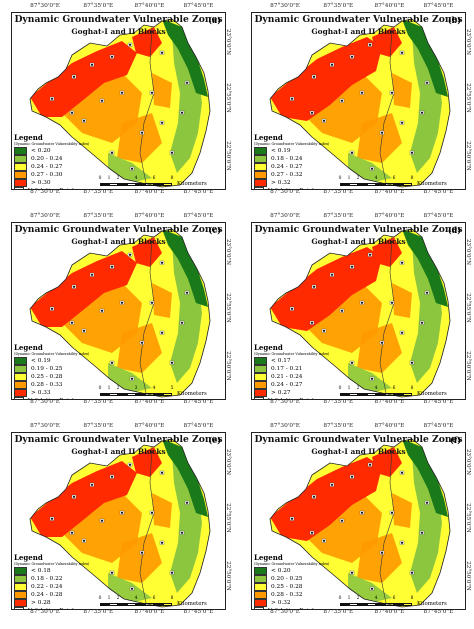 The width and height of the screenshot is (474, 629). Describe the element at coordinates (300, 369) in the screenshot. I see `legend-item: 0.17 - 0.21` at that location.